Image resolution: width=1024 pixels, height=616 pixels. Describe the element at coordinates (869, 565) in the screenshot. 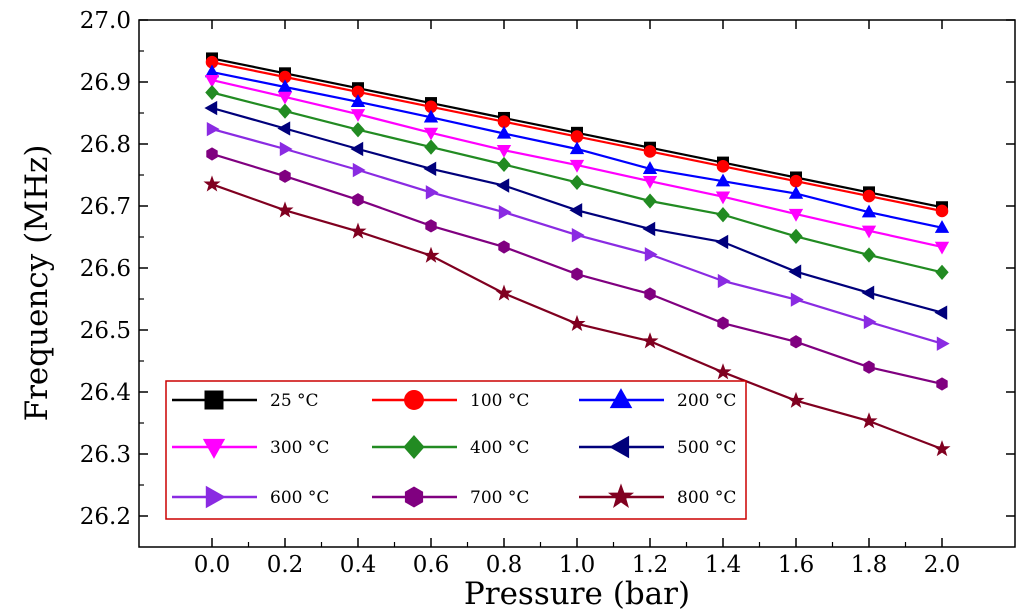

I see `x-tick-label: 1.8` at that location.